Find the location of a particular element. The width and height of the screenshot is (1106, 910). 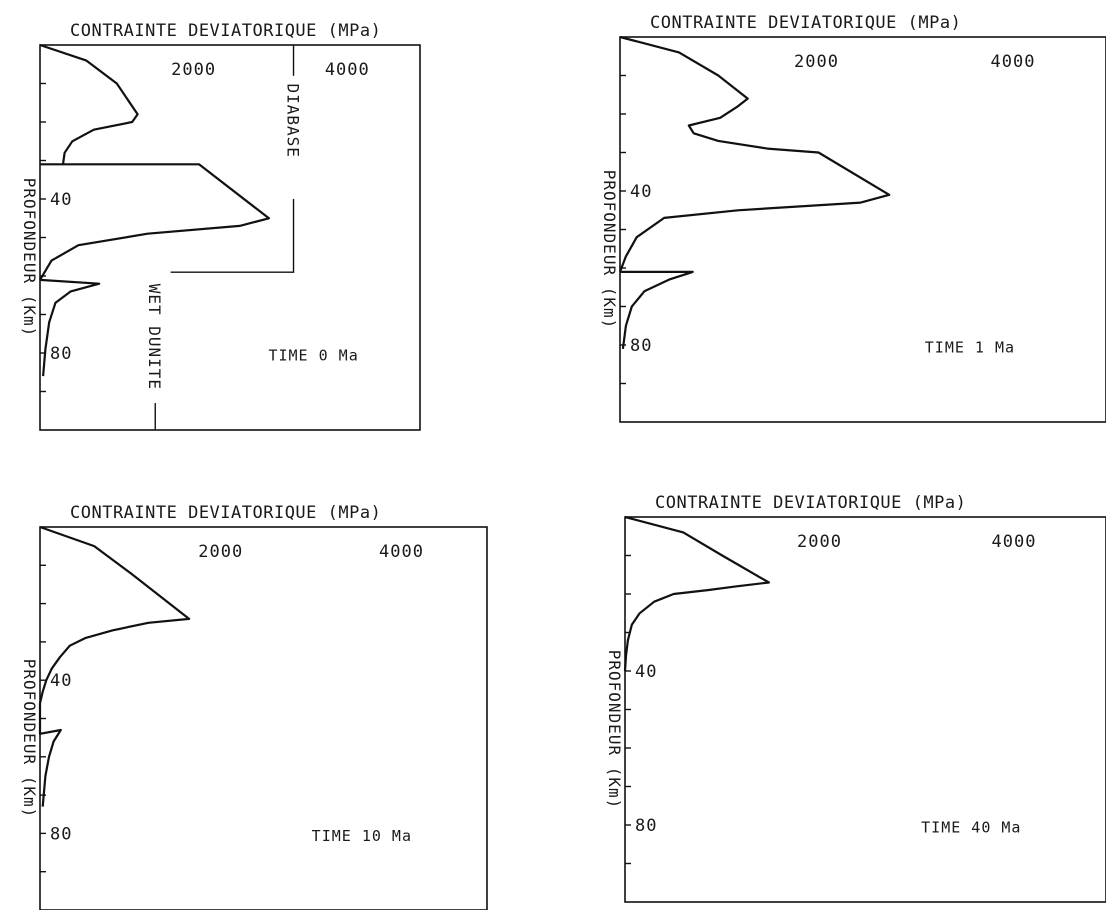

layer-label-wet-dunite: WET DUNITE is located at coordinates (154, 337).